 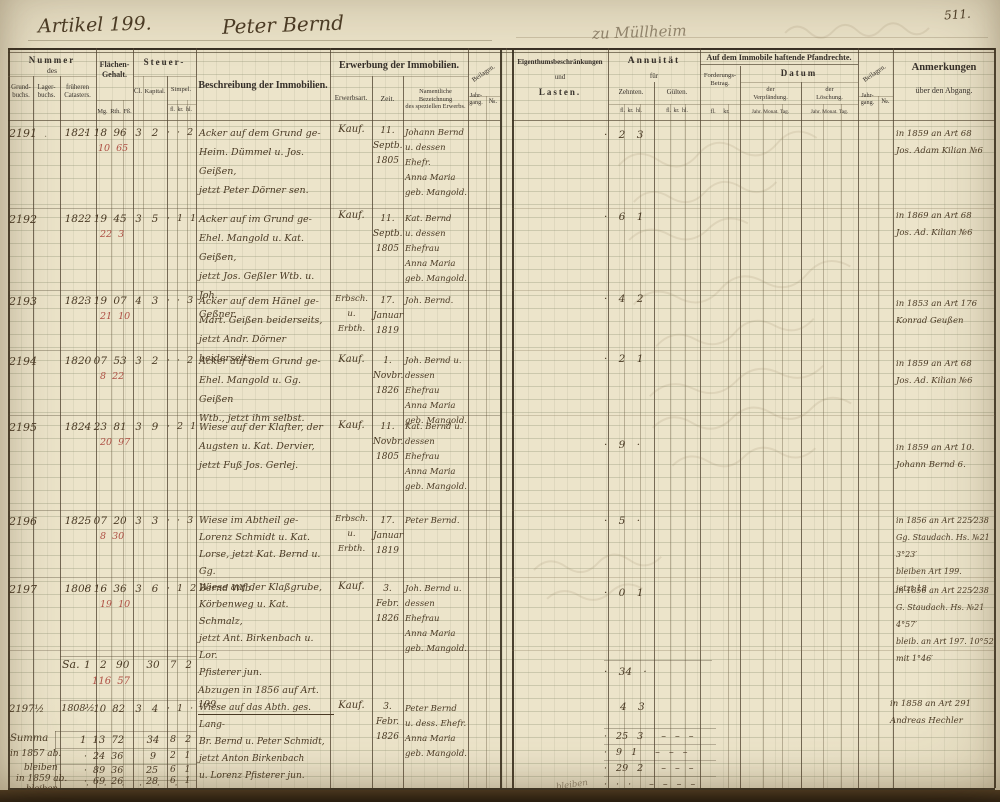 I want to click on header-nummer: Nummer, so click(x=52, y=60).